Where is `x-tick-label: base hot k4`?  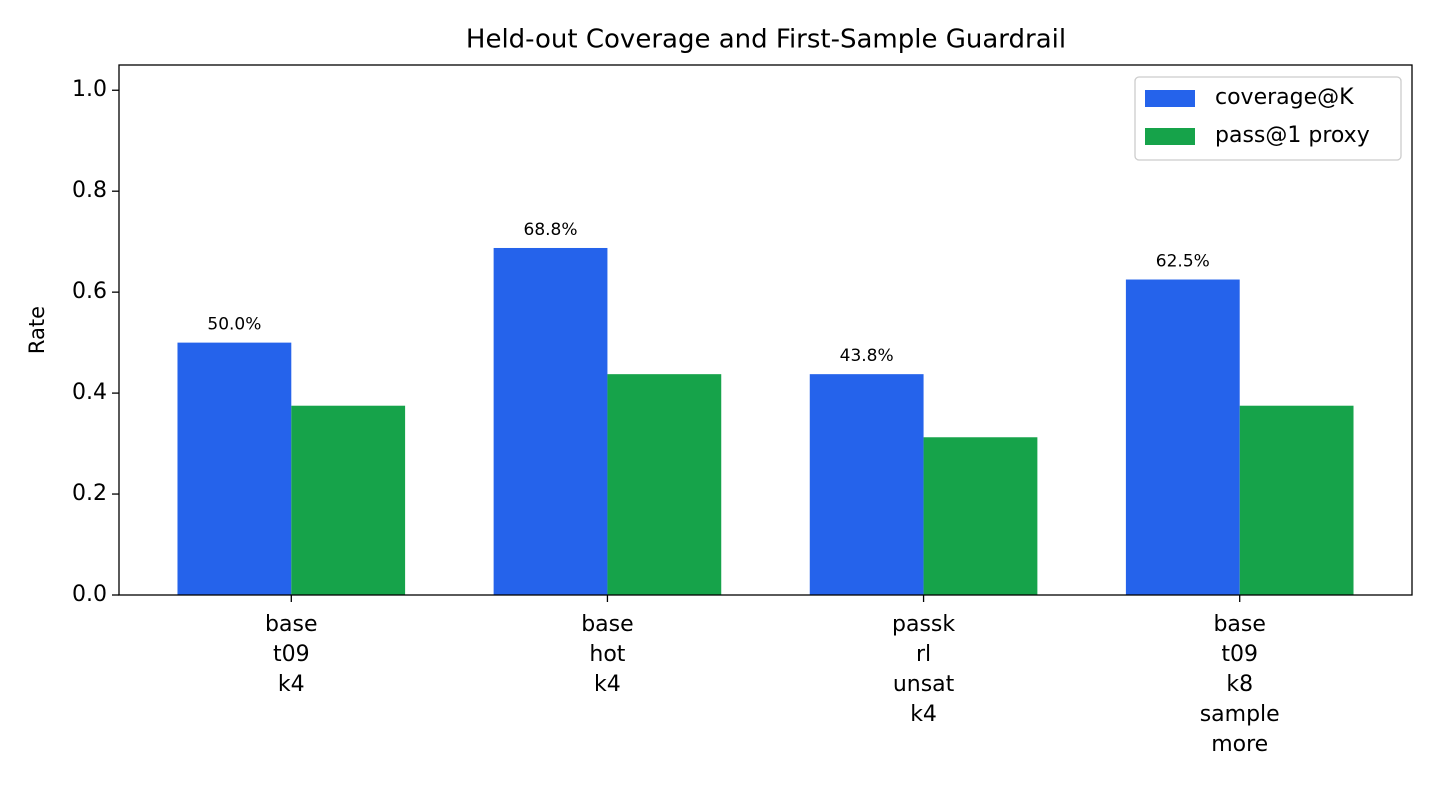
x-tick-label: base hot k4 is located at coordinates (607, 654).